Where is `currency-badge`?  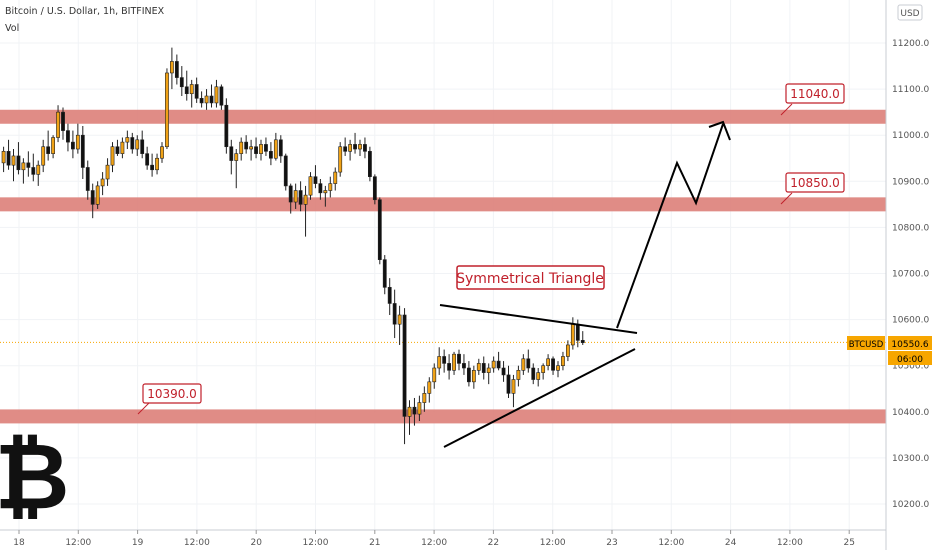 currency-badge is located at coordinates (910, 12).